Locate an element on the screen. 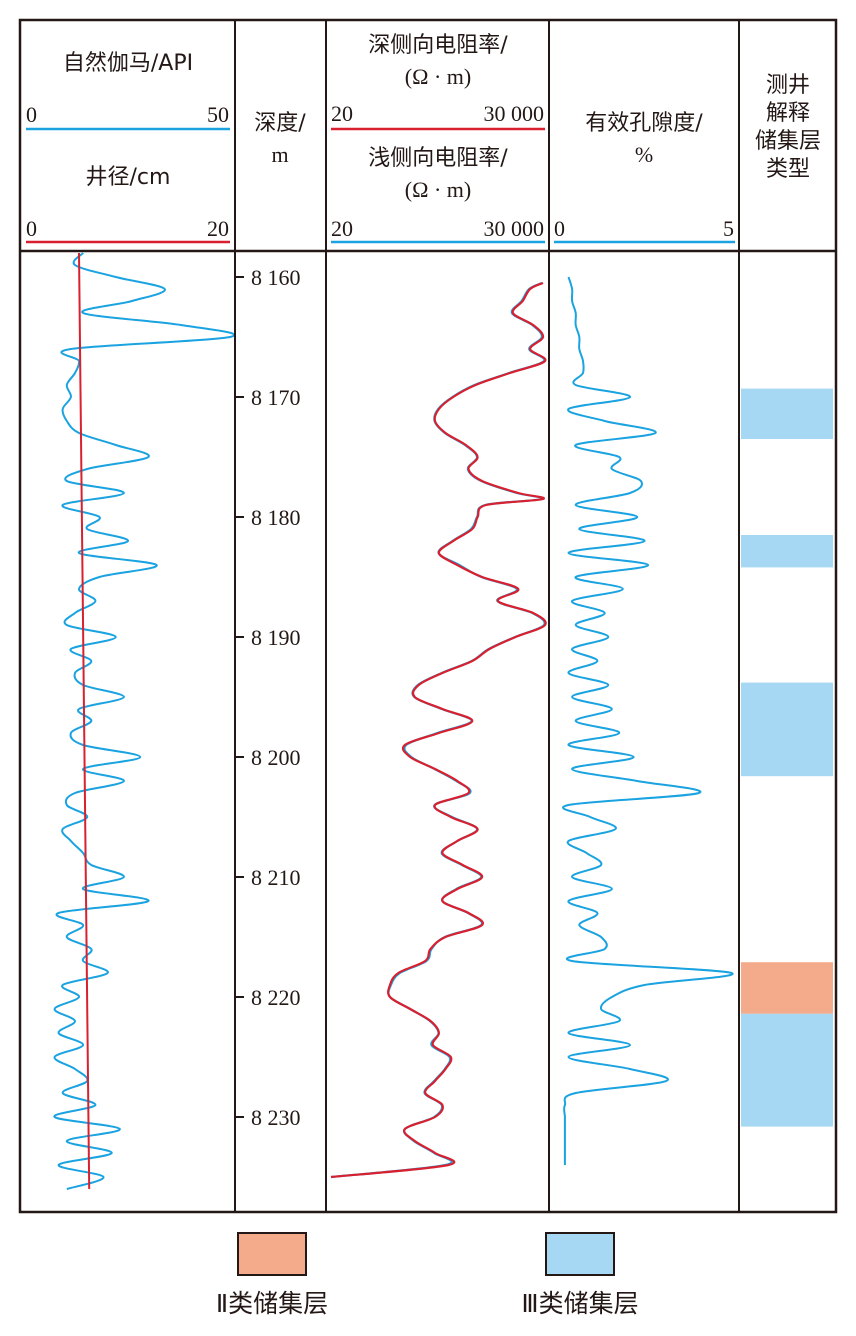 The image size is (856, 1336). interp-header-line1: 测井 is located at coordinates (788, 85).